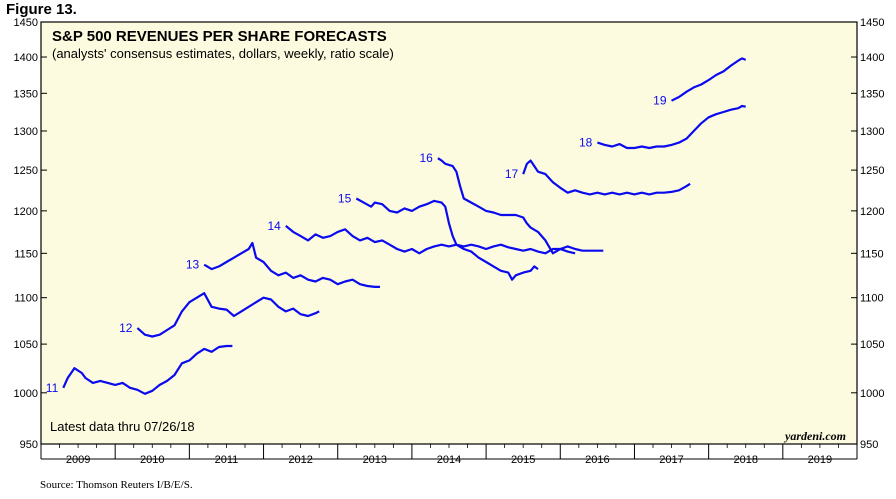 The width and height of the screenshot is (896, 499). What do you see at coordinates (116, 485) in the screenshot?
I see `source-note: Source: Thomson Reuters I/B/E/S.` at bounding box center [116, 485].